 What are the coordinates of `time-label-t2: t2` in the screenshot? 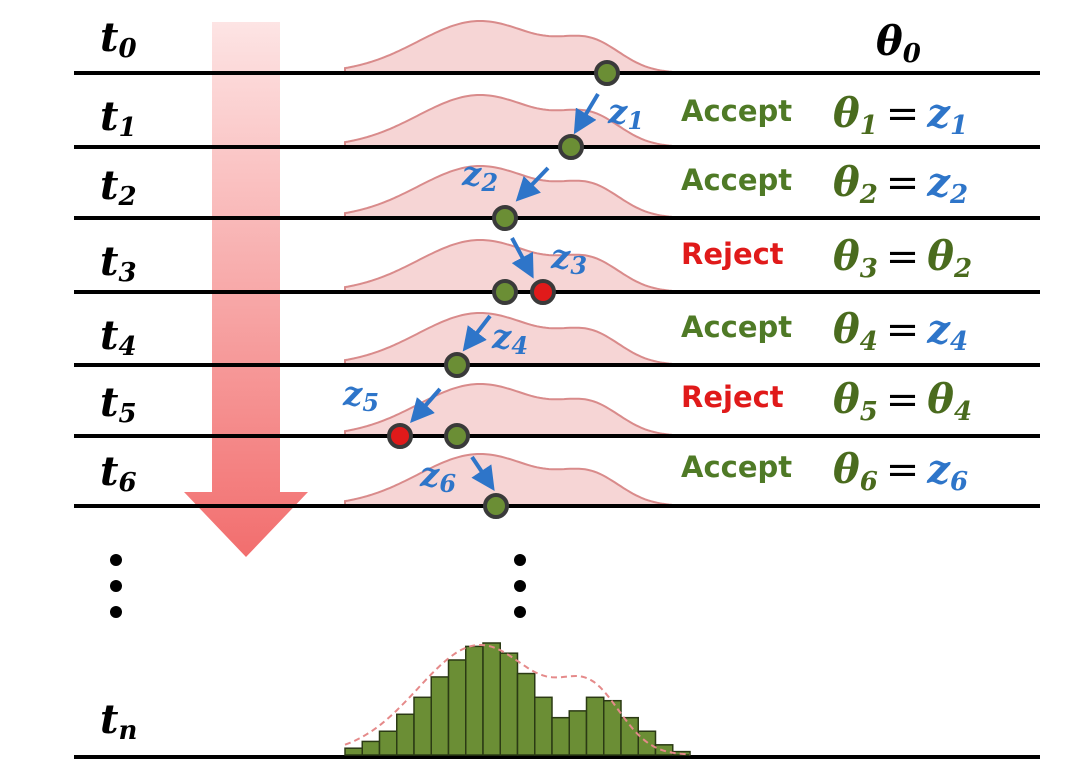 It's located at (118, 187).